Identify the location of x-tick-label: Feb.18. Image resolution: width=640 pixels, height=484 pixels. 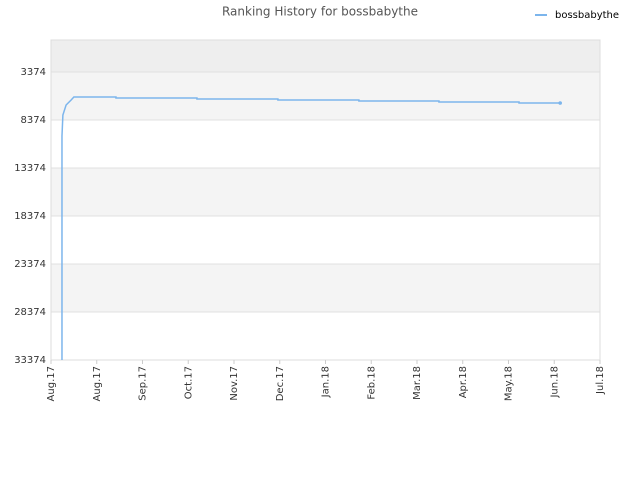
(371, 383).